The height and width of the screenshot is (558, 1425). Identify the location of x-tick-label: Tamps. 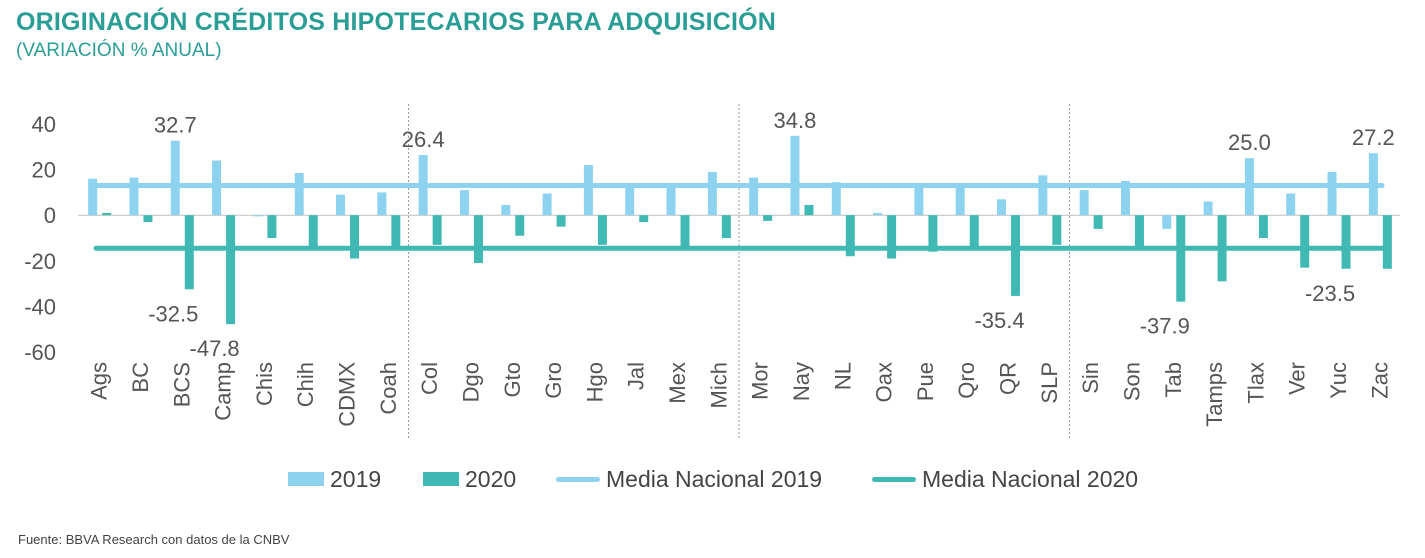
(1214, 394).